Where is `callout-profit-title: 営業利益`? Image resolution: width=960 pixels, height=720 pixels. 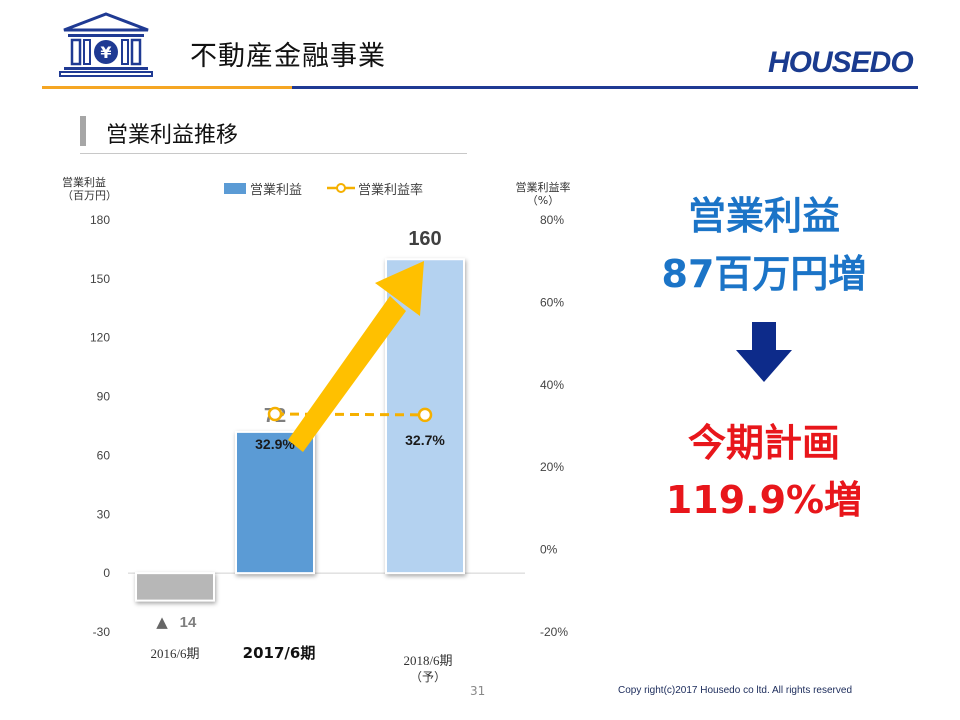 callout-profit-title: 営業利益 is located at coordinates (763, 216).